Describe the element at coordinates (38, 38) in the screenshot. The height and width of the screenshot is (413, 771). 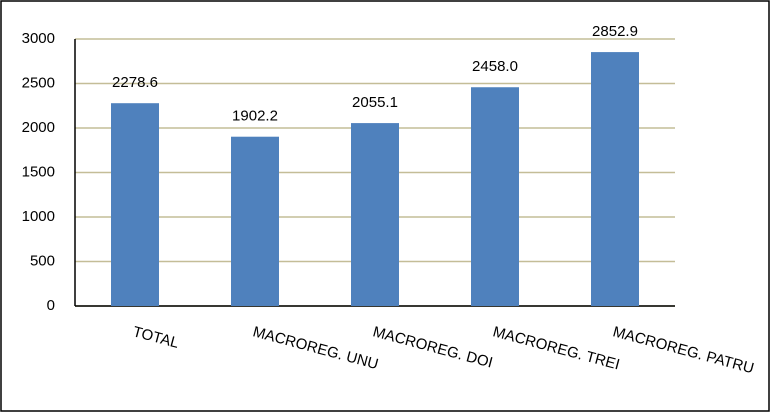
I see `y-tick-label: 3000` at that location.